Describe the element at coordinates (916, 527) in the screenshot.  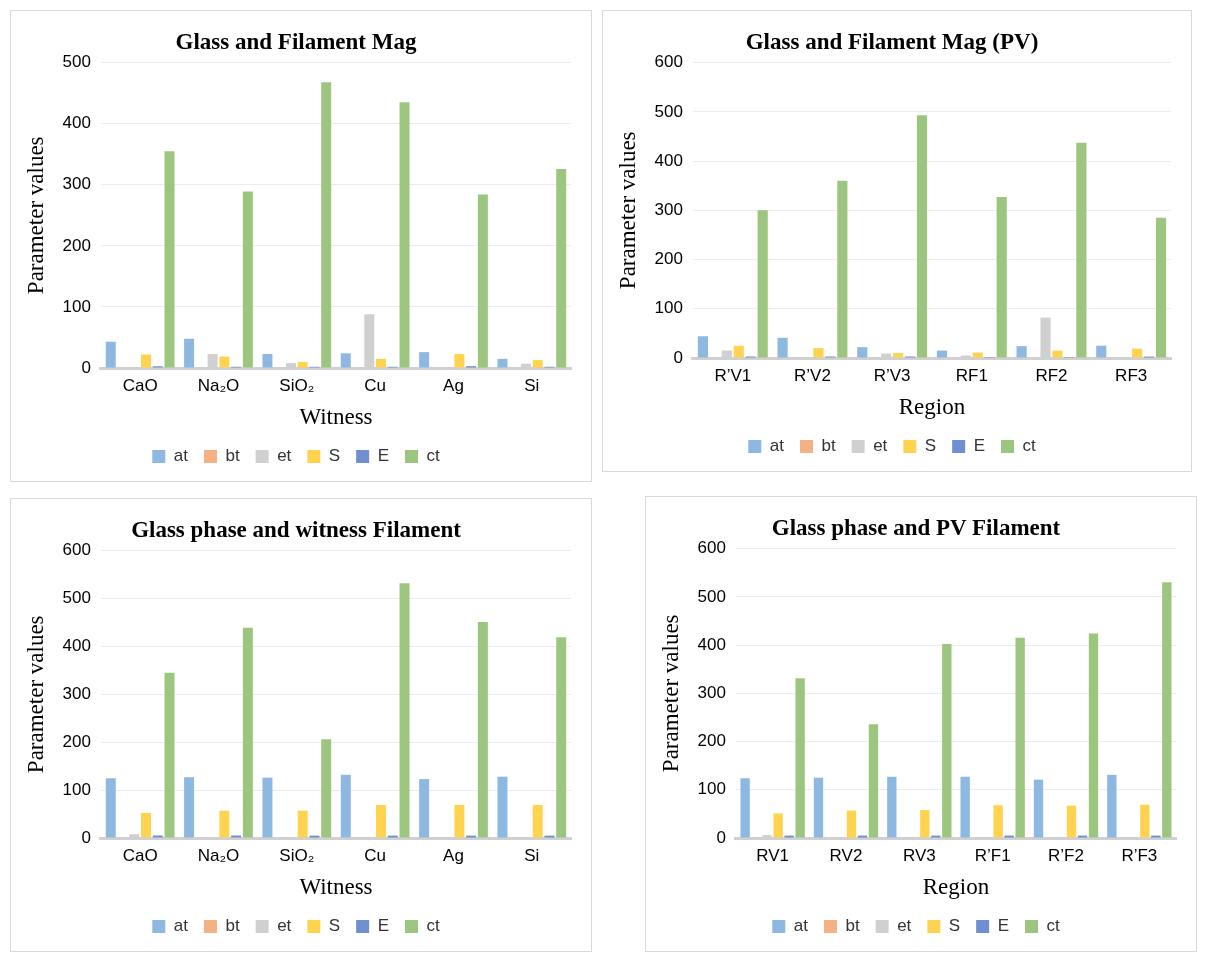
I see `chart-title: Glass phase and PV Filament` at that location.